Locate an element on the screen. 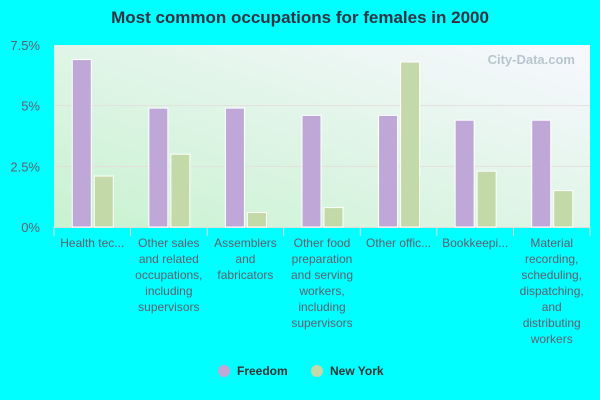  y-tick-label: 2.5% is located at coordinates (25, 166).